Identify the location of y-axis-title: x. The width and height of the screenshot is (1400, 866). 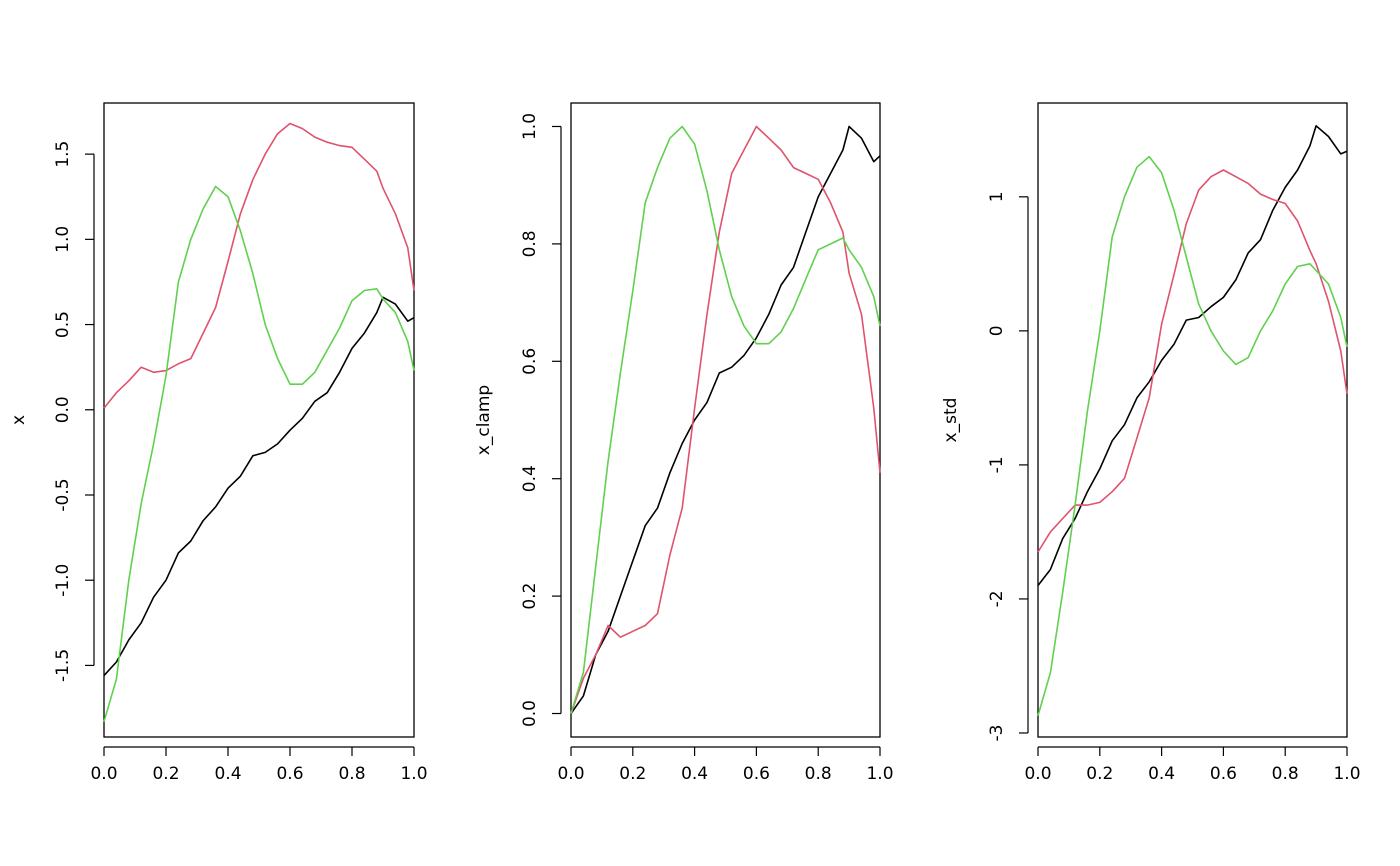
(19, 420).